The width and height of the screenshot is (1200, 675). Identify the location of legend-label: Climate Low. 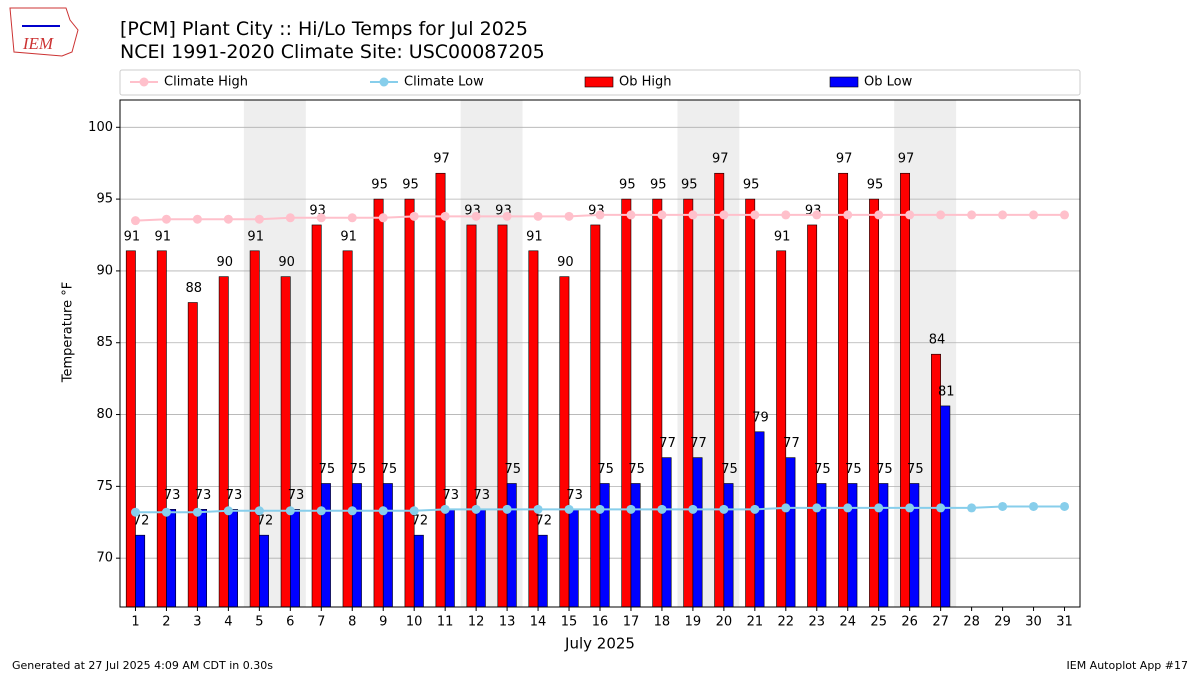
(444, 82).